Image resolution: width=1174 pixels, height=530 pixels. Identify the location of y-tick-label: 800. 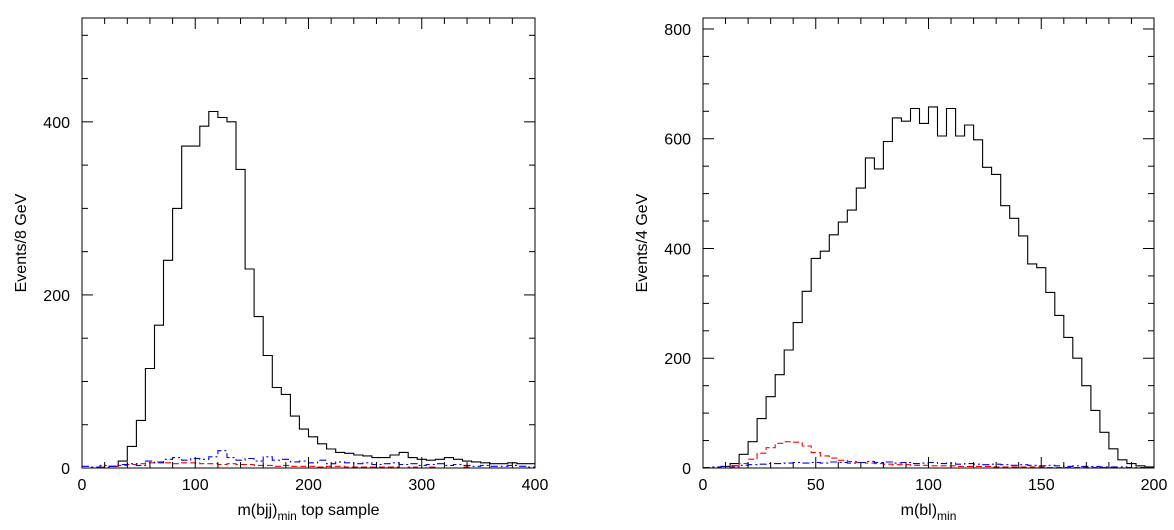
(677, 30).